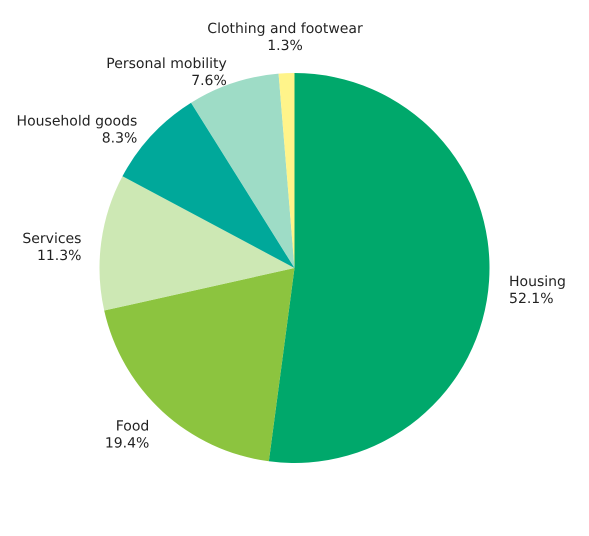 Image resolution: width=589 pixels, height=536 pixels. What do you see at coordinates (77, 121) in the screenshot?
I see `slice-label: Household goods` at bounding box center [77, 121].